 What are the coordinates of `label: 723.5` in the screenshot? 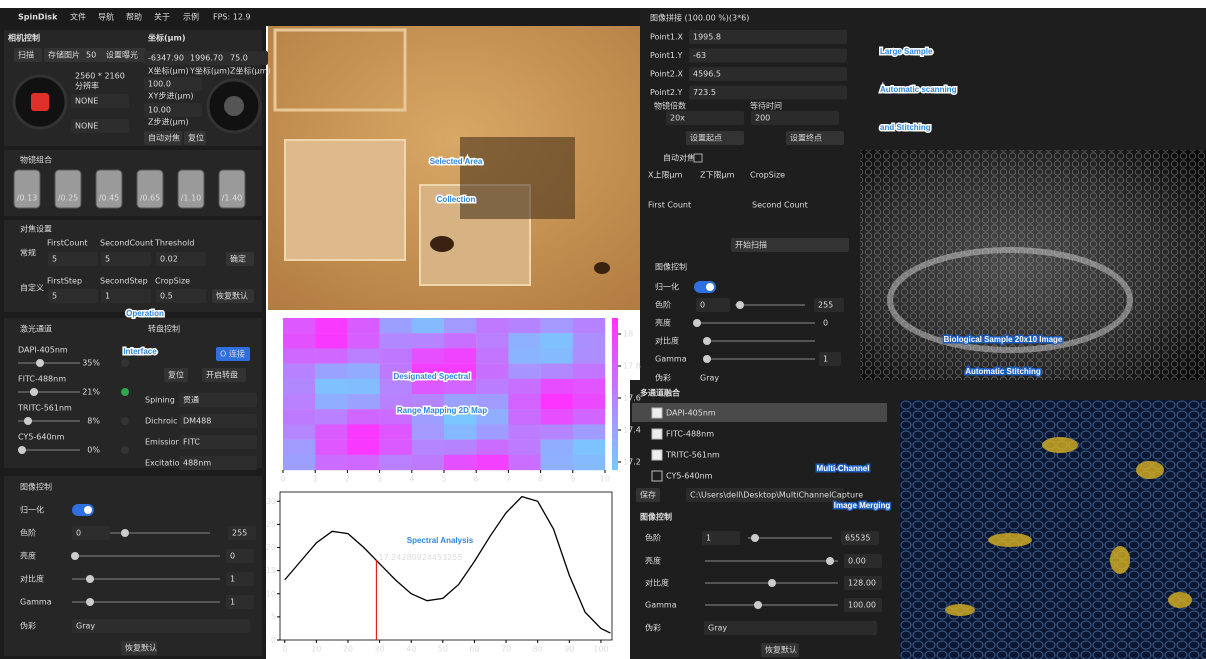 It's located at (704, 92).